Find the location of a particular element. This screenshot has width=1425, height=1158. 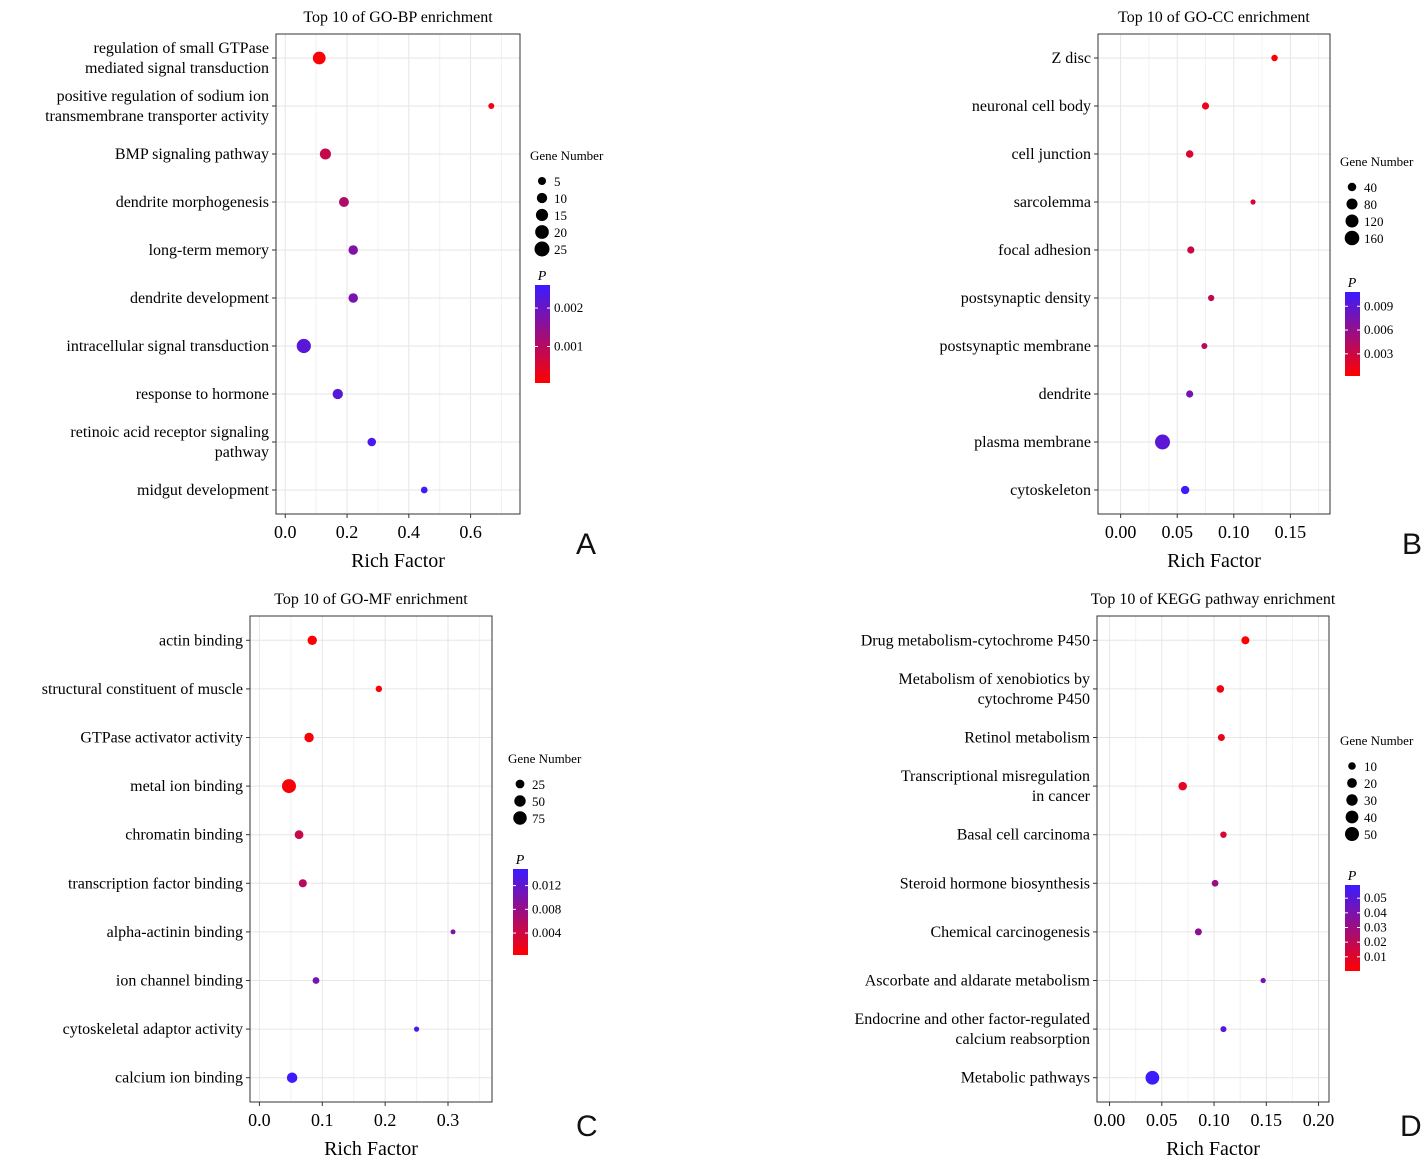

category-label-chromatin-binding: chromatin binding is located at coordinates (184, 835).